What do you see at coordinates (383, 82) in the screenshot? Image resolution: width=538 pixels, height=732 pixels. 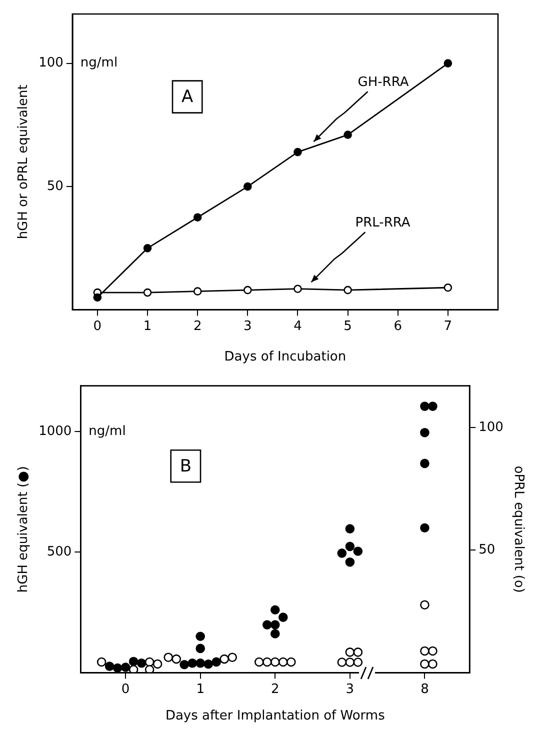 I see `annotation: GH-RRA` at bounding box center [383, 82].